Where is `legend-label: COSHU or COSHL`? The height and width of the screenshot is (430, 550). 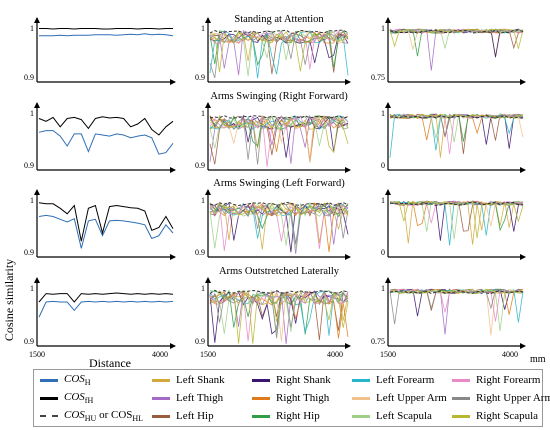
legend-label: COSHU or COSHL is located at coordinates (104, 416).